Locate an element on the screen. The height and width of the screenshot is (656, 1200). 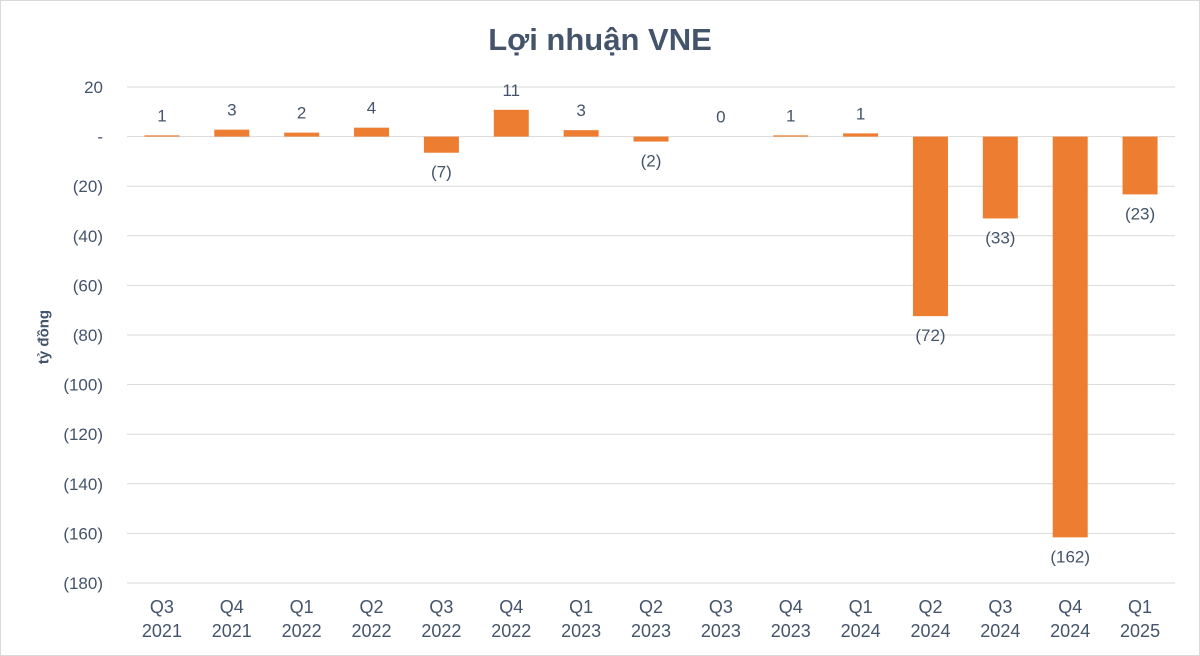
y-tick-label: (140) is located at coordinates (83, 484).